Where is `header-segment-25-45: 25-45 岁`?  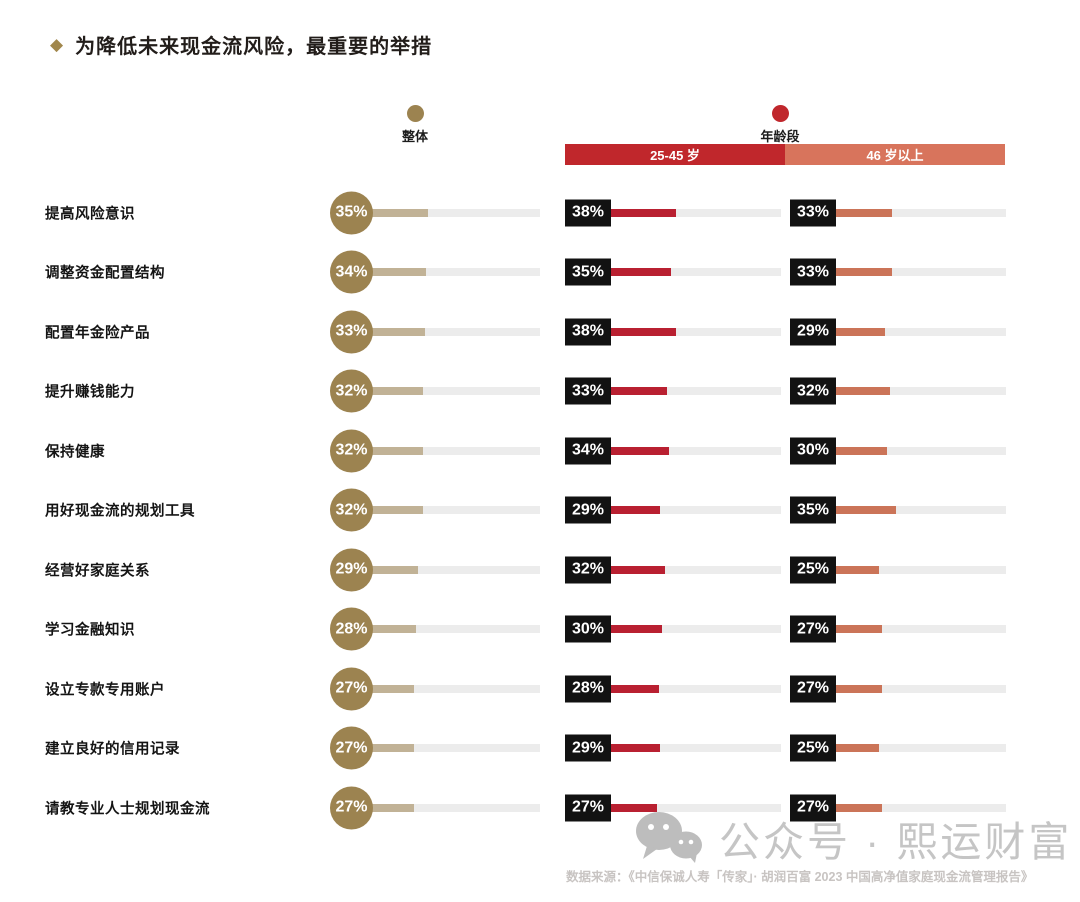
header-segment-25-45: 25-45 岁 is located at coordinates (675, 154).